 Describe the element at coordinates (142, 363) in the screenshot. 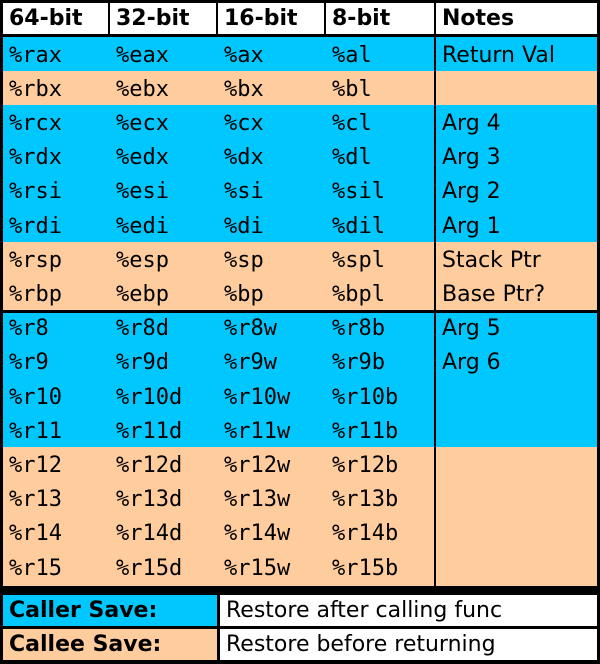

I see `register-cell: %r9d` at that location.